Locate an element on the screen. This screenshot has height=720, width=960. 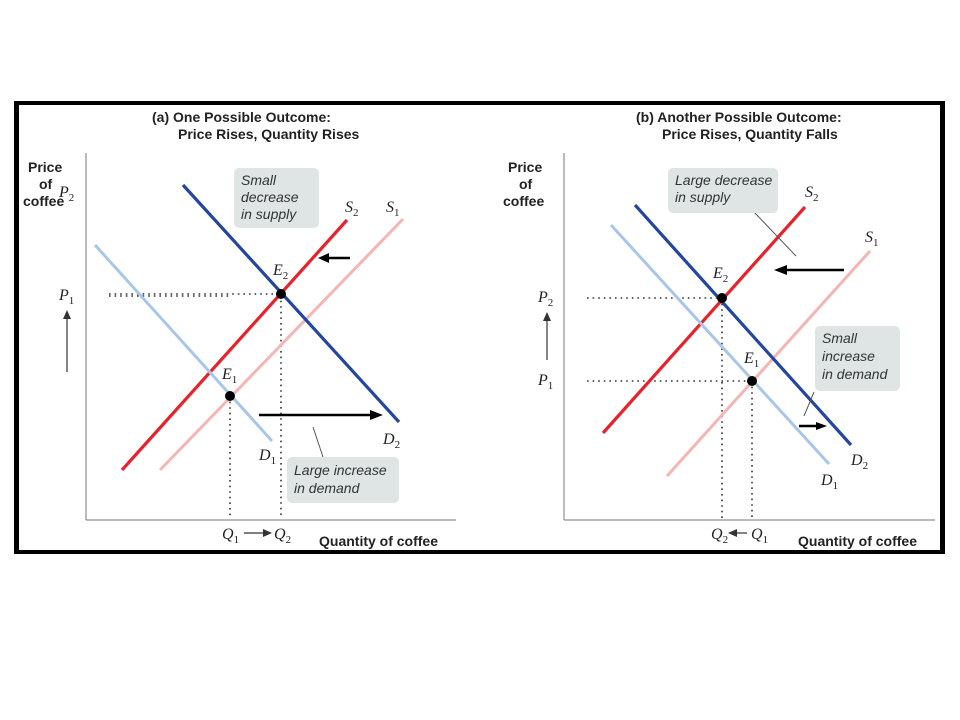
panel-a-title-line1: (a) One Possible Outcome: is located at coordinates (241, 117).